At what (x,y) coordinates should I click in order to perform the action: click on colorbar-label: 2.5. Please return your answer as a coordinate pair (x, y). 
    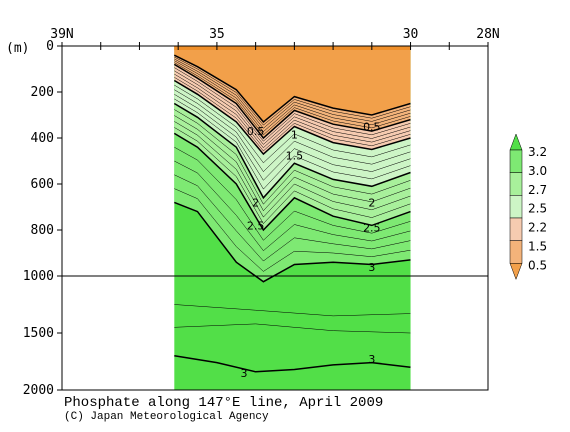
    Looking at the image, I should click on (537, 209).